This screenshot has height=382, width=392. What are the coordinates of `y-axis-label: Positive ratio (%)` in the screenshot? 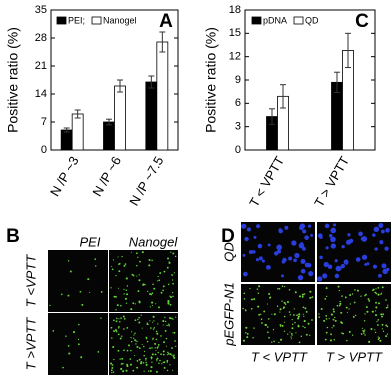 It's located at (13, 80).